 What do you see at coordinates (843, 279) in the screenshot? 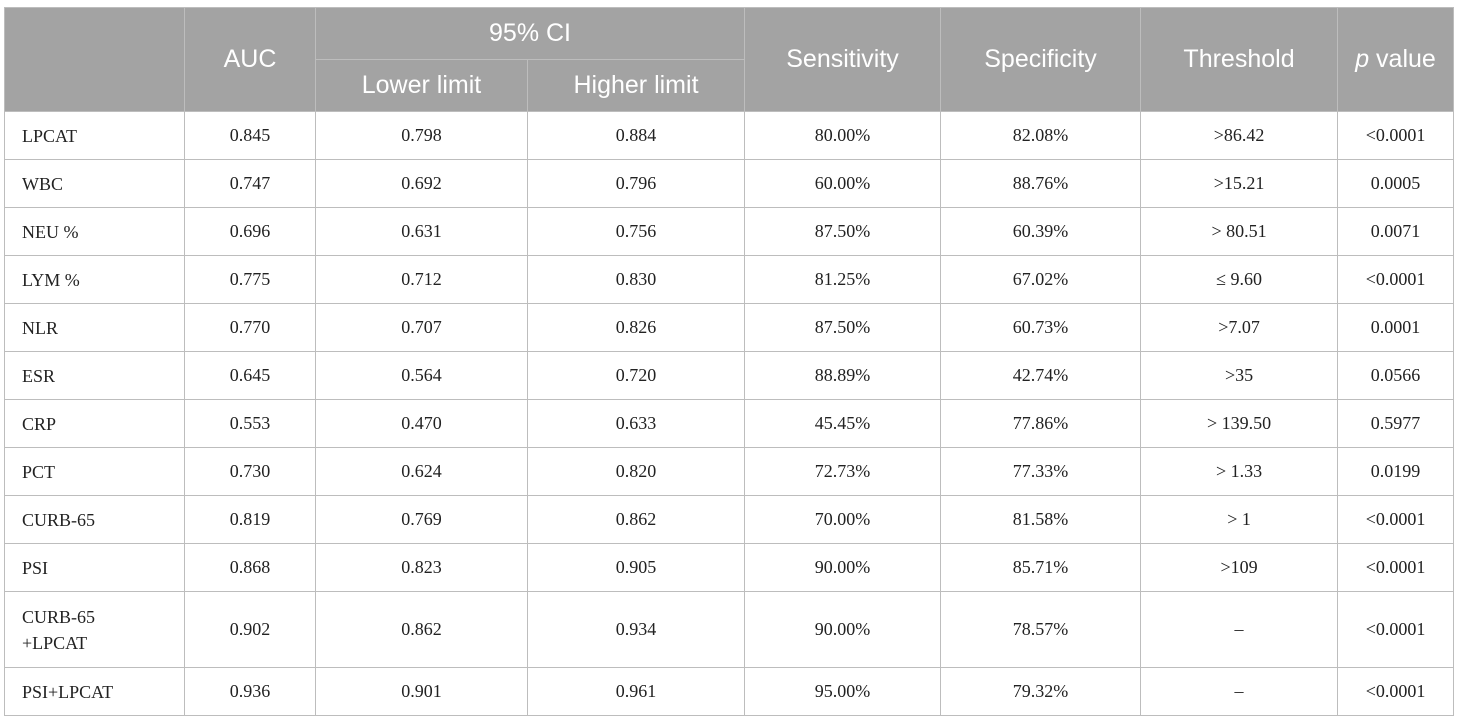
I see `sensitivity-cell: 81.25%` at bounding box center [843, 279].